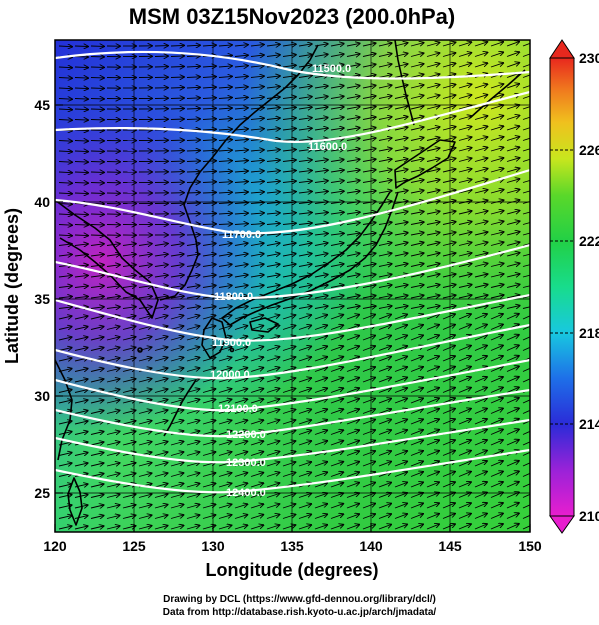 The image size is (599, 625). Describe the element at coordinates (246, 463) in the screenshot. I see `contour-label: 12300.0` at that location.